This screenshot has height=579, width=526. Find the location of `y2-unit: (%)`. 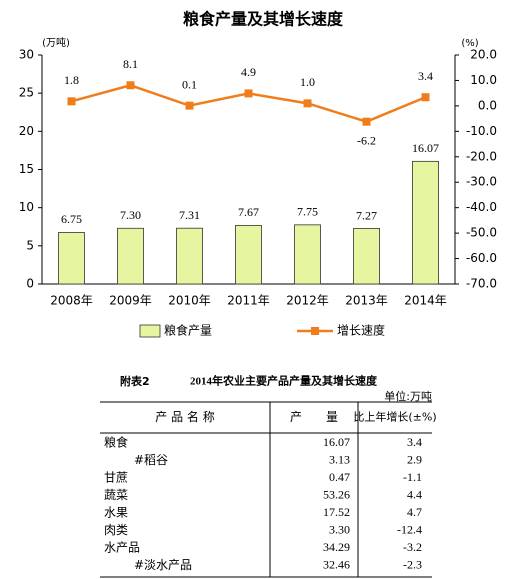

y2-unit: (%) is located at coordinates (469, 43).